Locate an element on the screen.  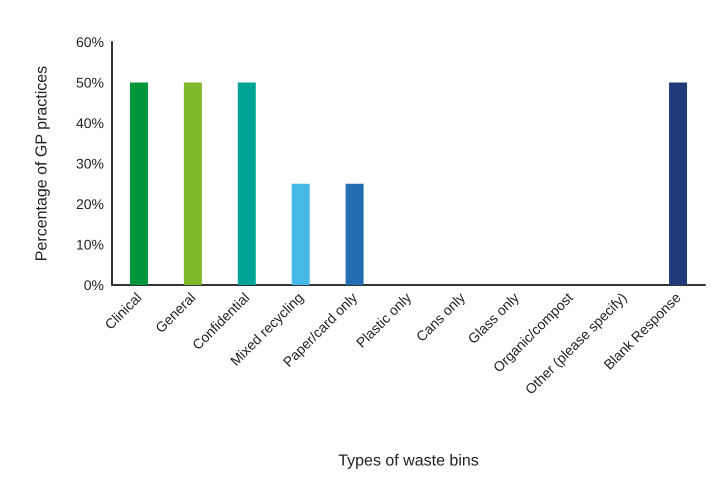
y-tick-label: 50% is located at coordinates (90, 82).